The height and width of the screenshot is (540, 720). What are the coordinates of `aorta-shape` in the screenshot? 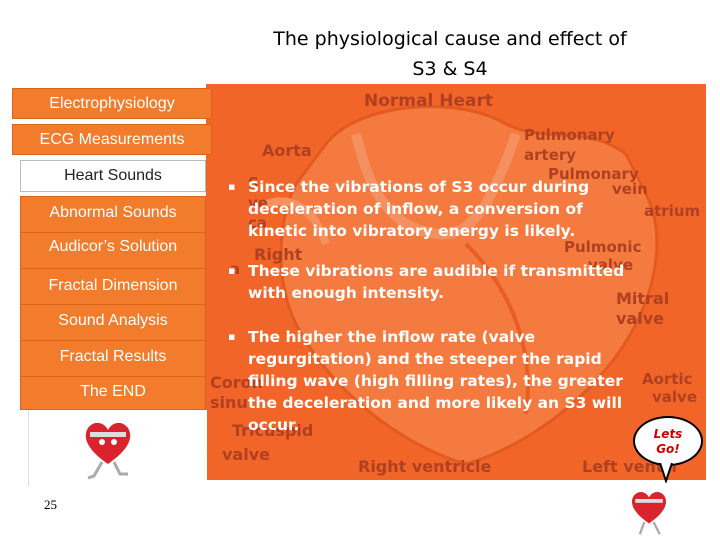 It's located at (436, 186).